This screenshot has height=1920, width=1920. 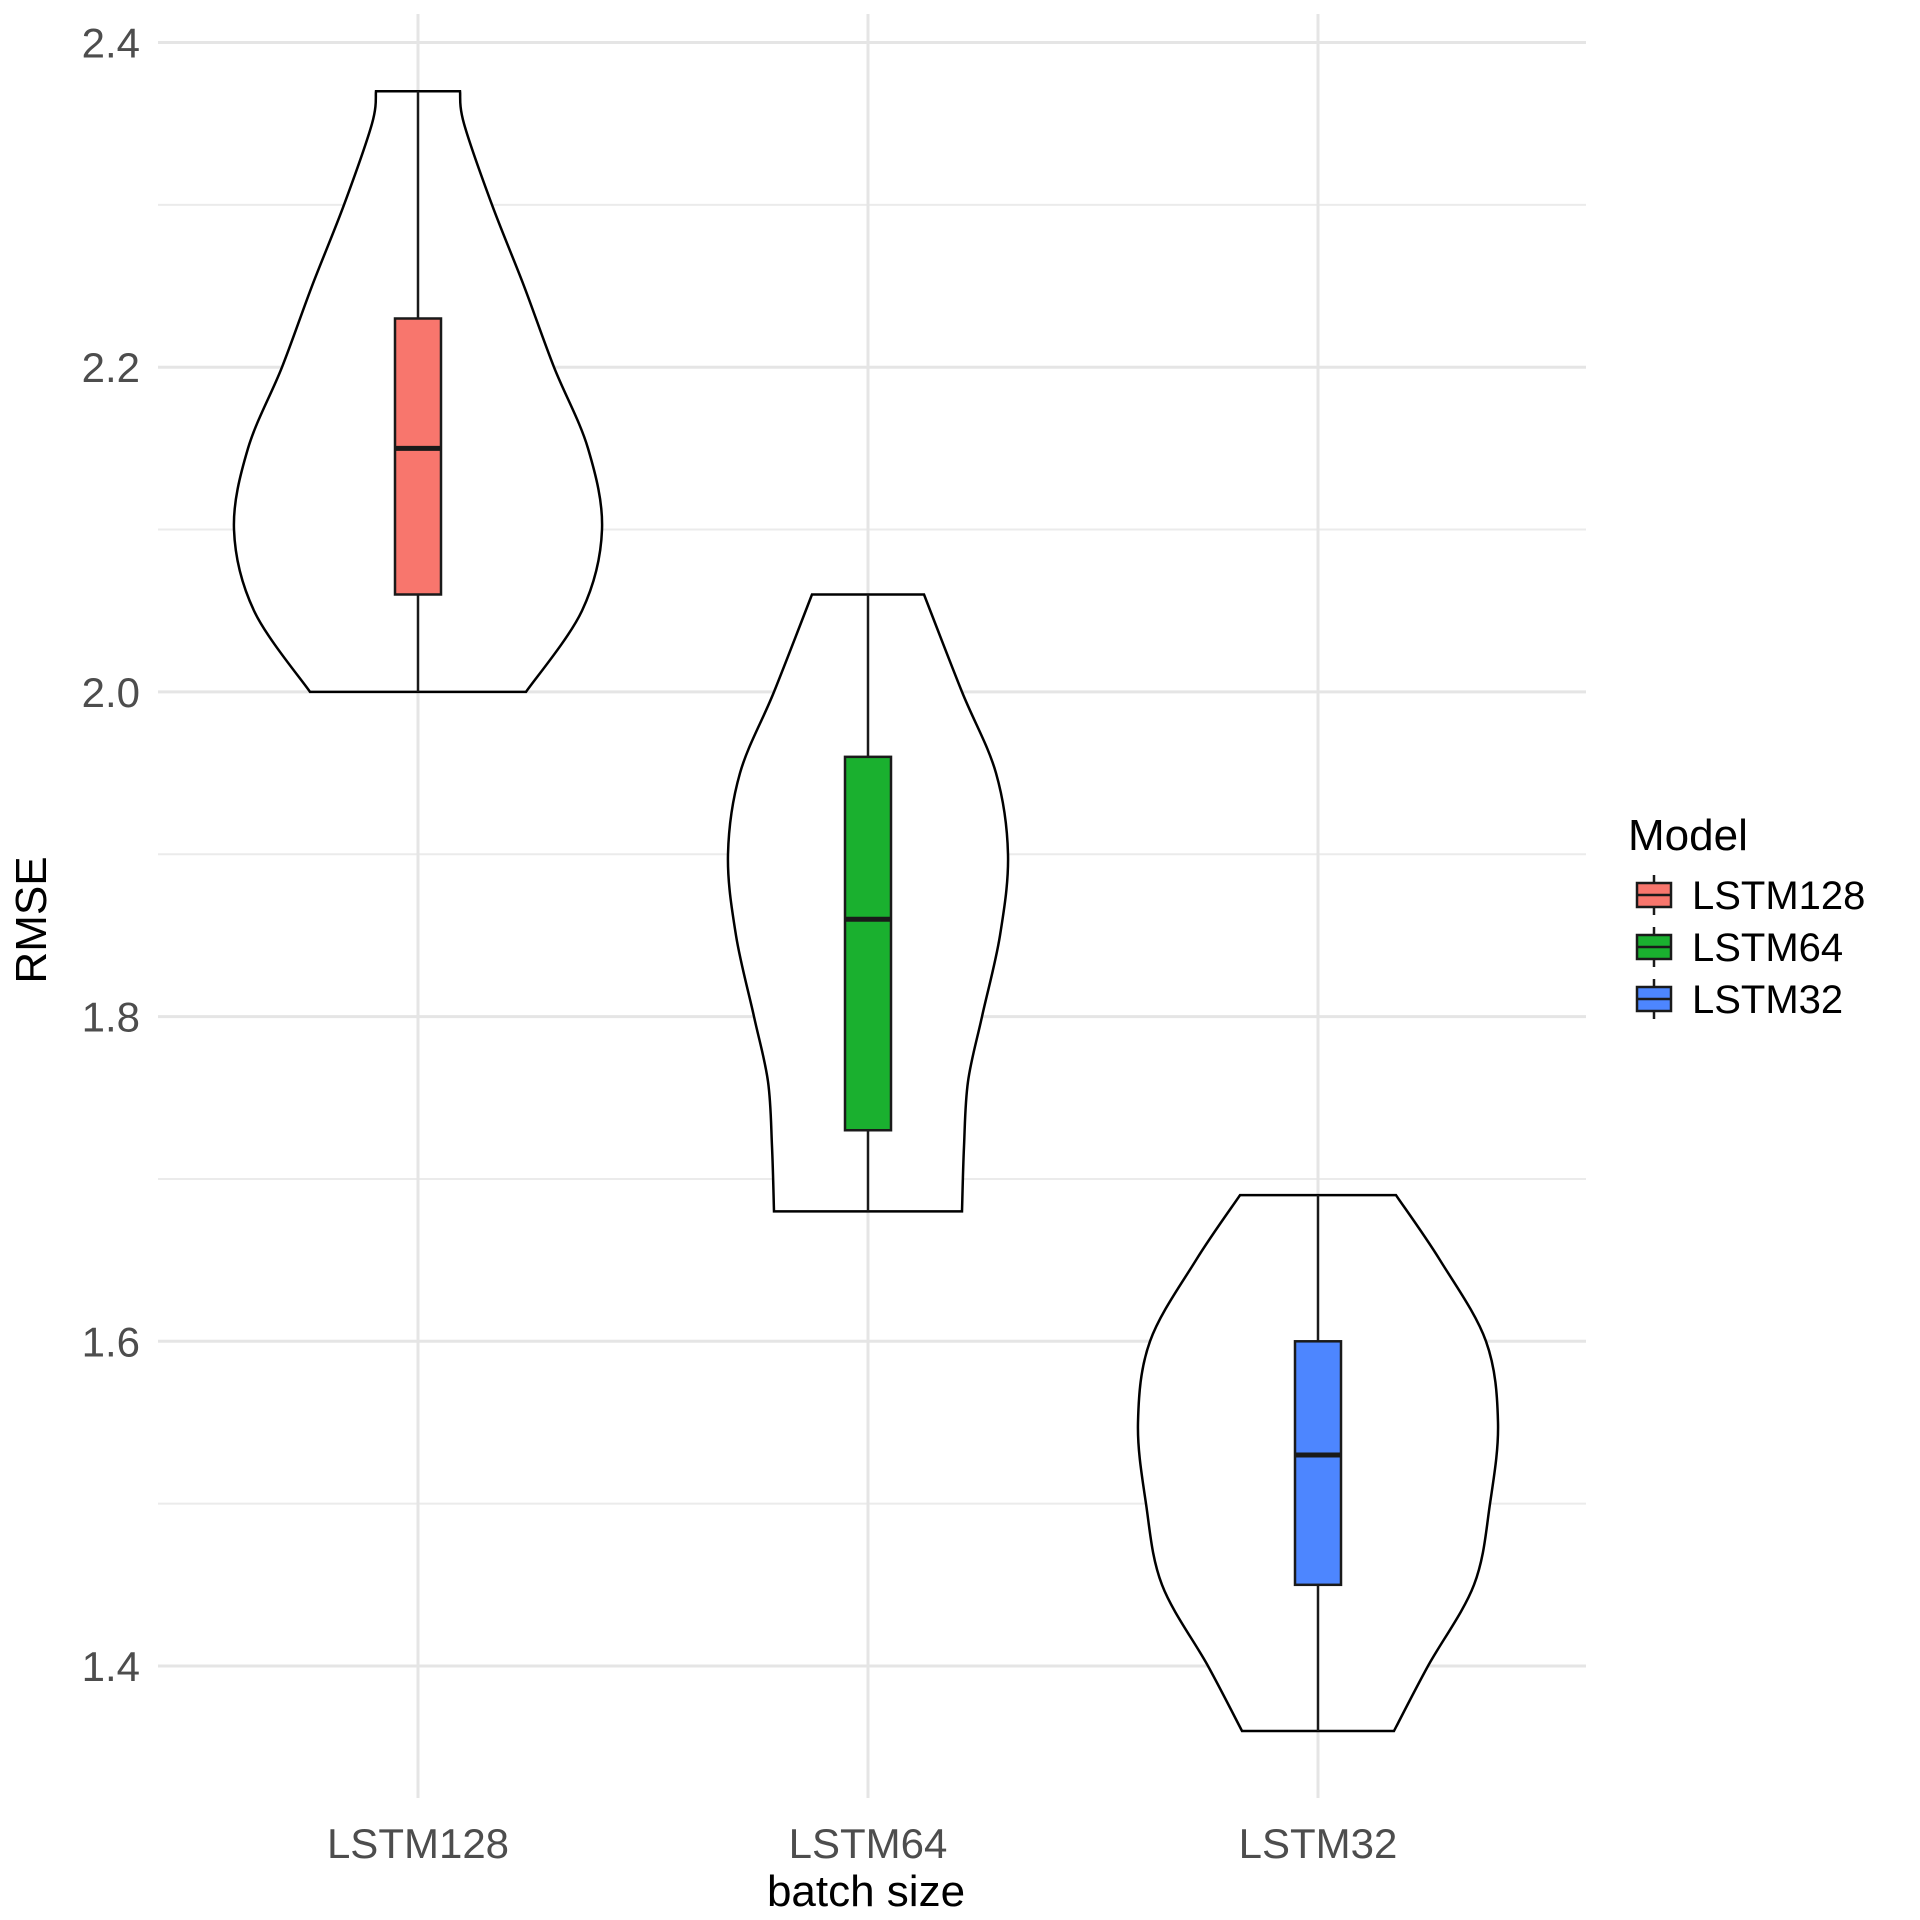 I want to click on legend: Model LSTM128 LSTM64 LSTM32, so click(x=1746, y=916).